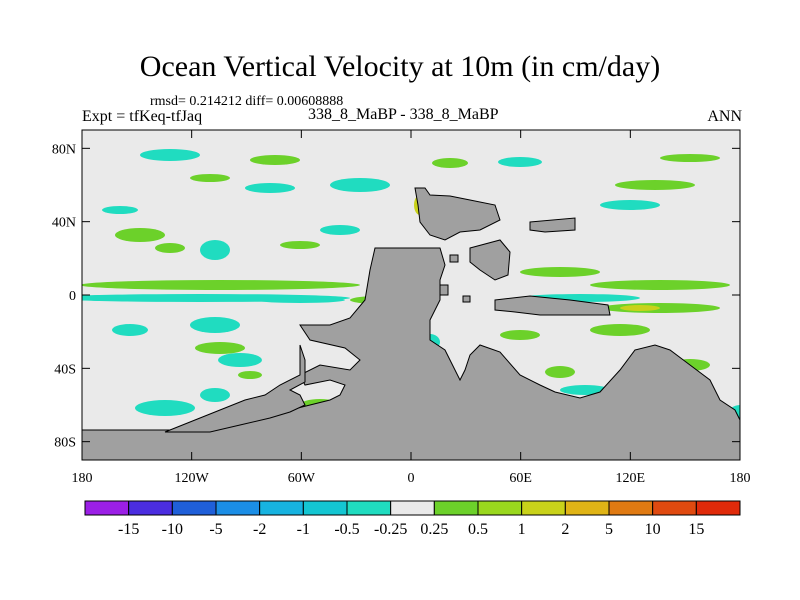 This screenshot has height=600, width=800. What do you see at coordinates (490, 260) in the screenshot?
I see `india` at bounding box center [490, 260].